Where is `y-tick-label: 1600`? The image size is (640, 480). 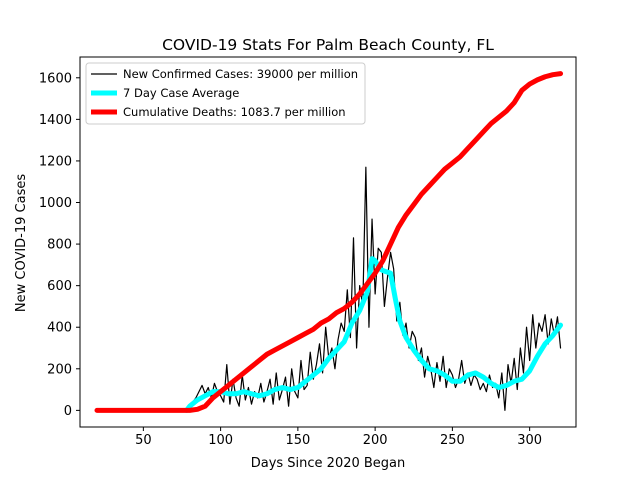
y-tick-label: 1600 is located at coordinates (55, 78).